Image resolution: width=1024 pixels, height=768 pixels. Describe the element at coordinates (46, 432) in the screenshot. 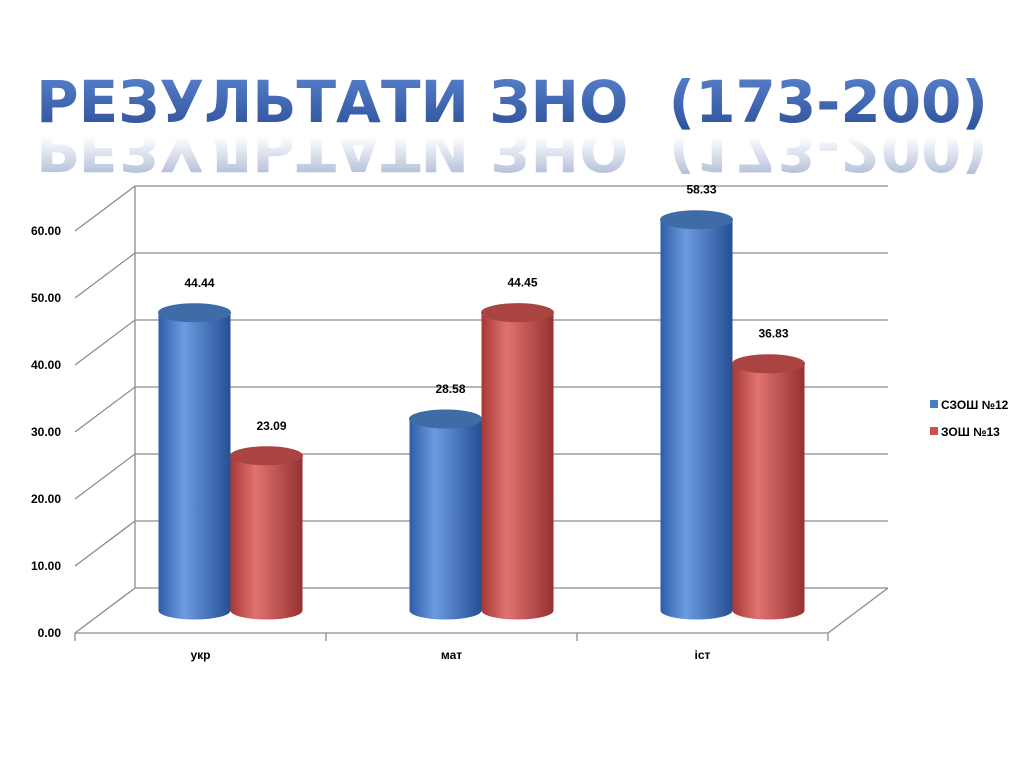

I see `y-tick-label: 30.00` at that location.